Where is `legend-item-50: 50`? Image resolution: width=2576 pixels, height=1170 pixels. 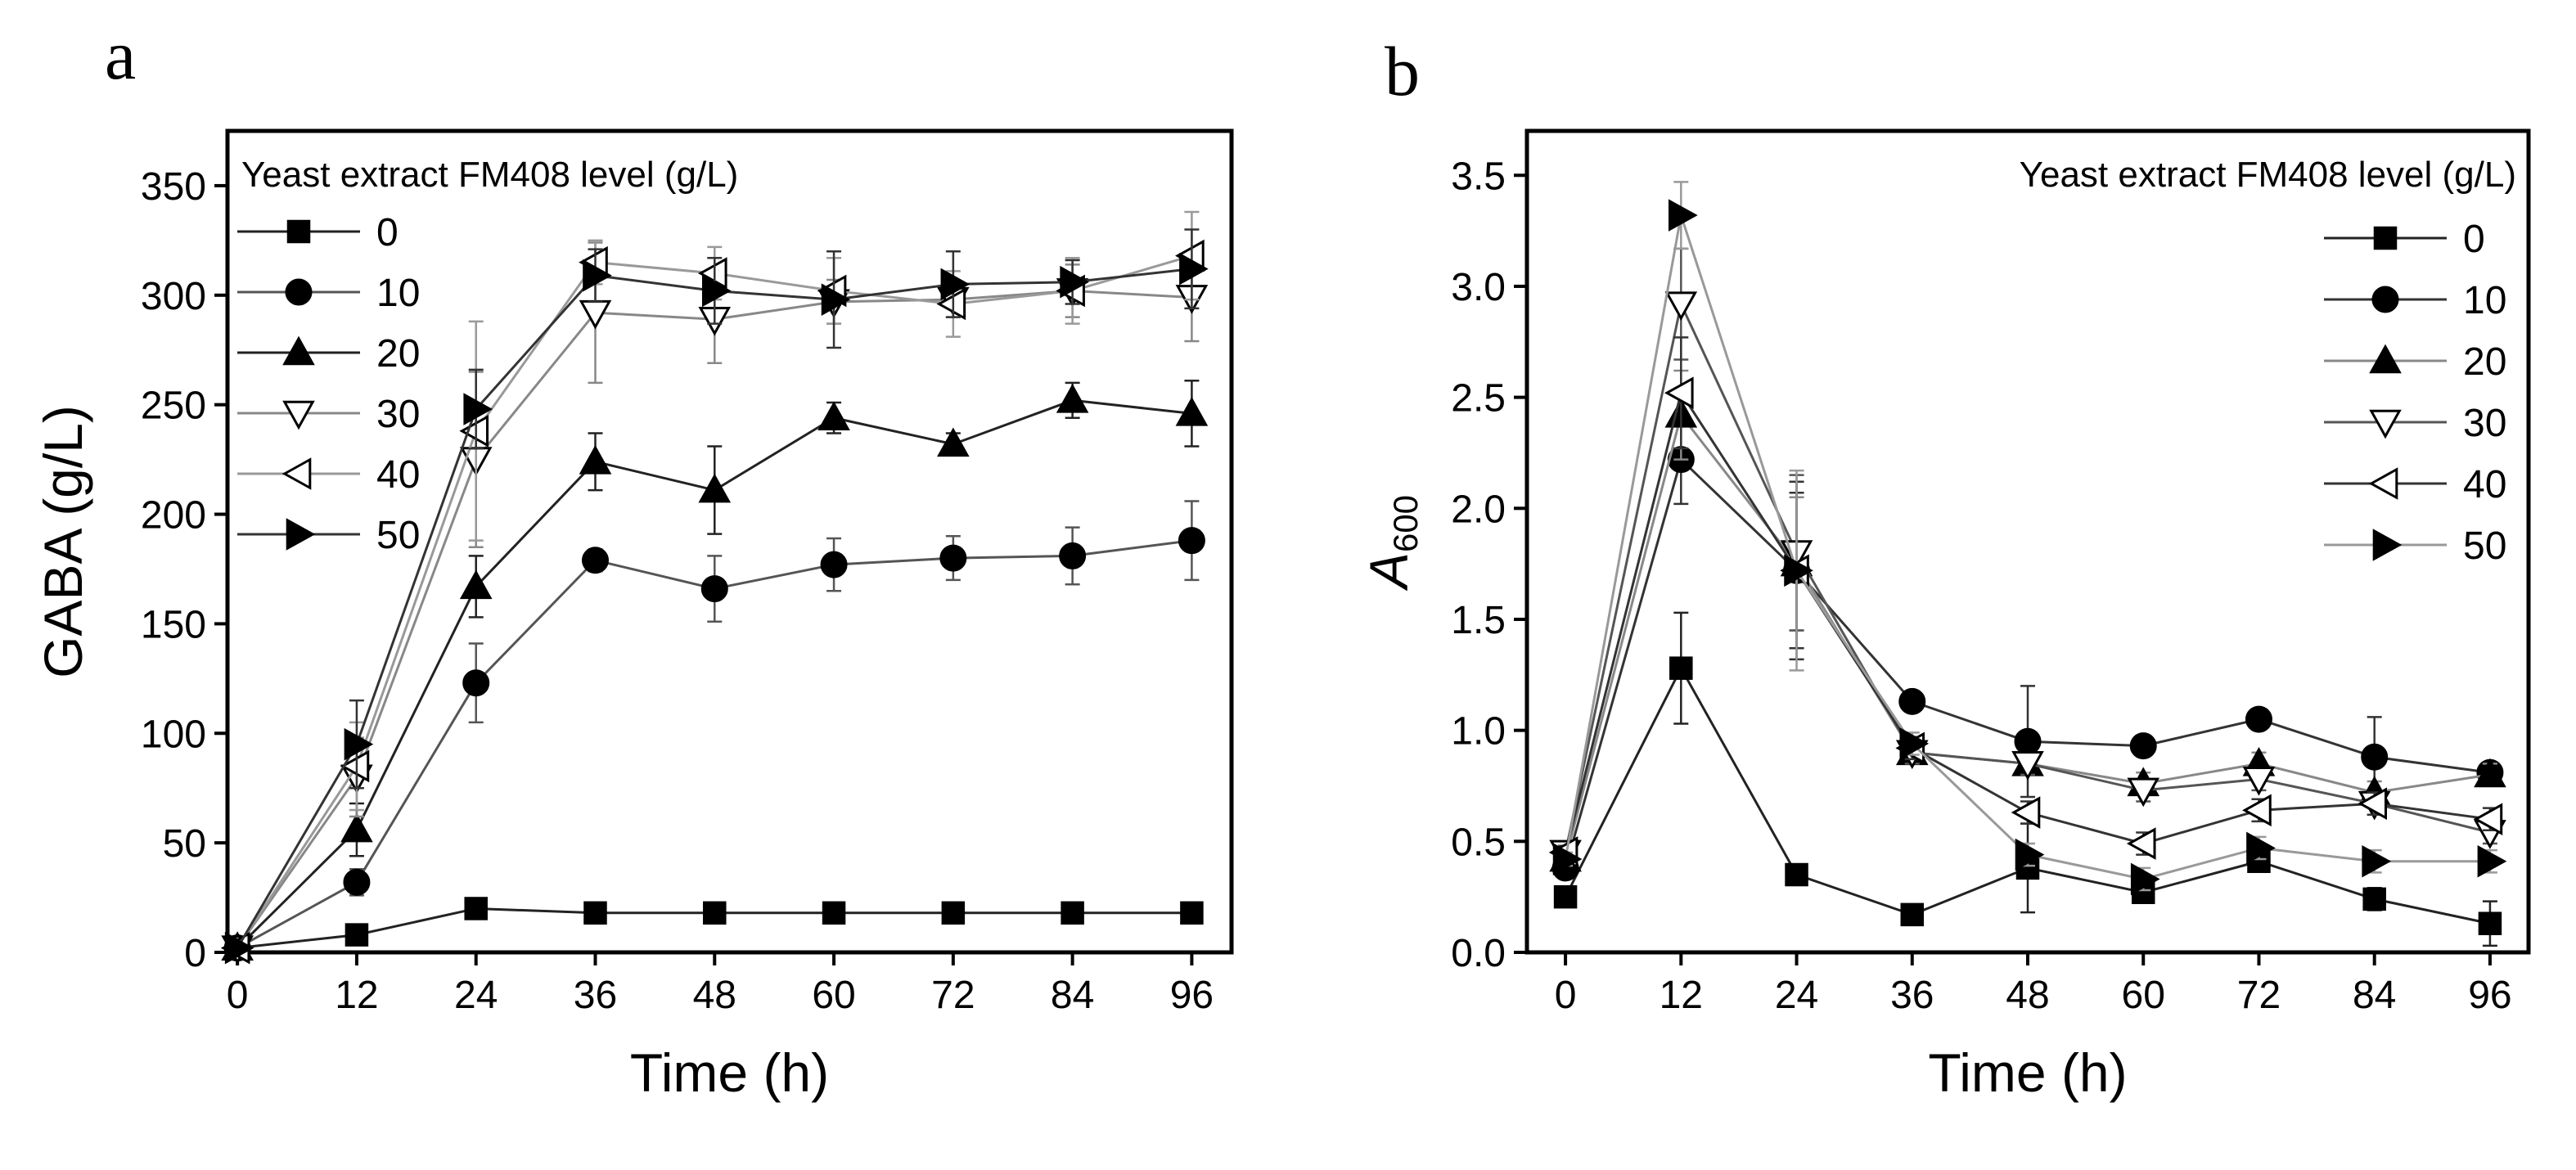
legend-item-50: 50 is located at coordinates (328, 535).